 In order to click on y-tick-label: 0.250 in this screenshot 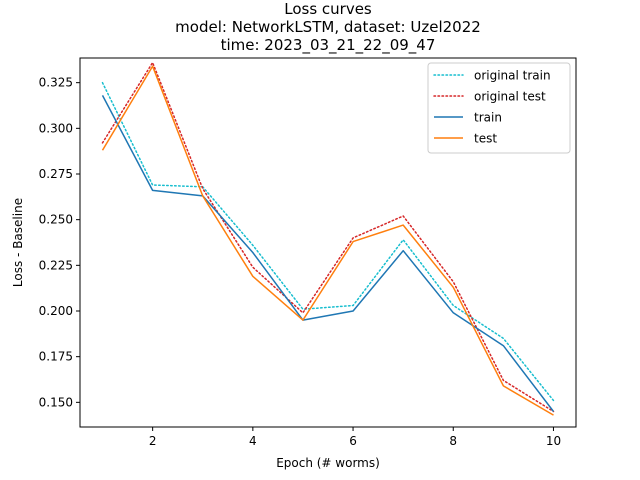, I will do `click(56, 220)`.